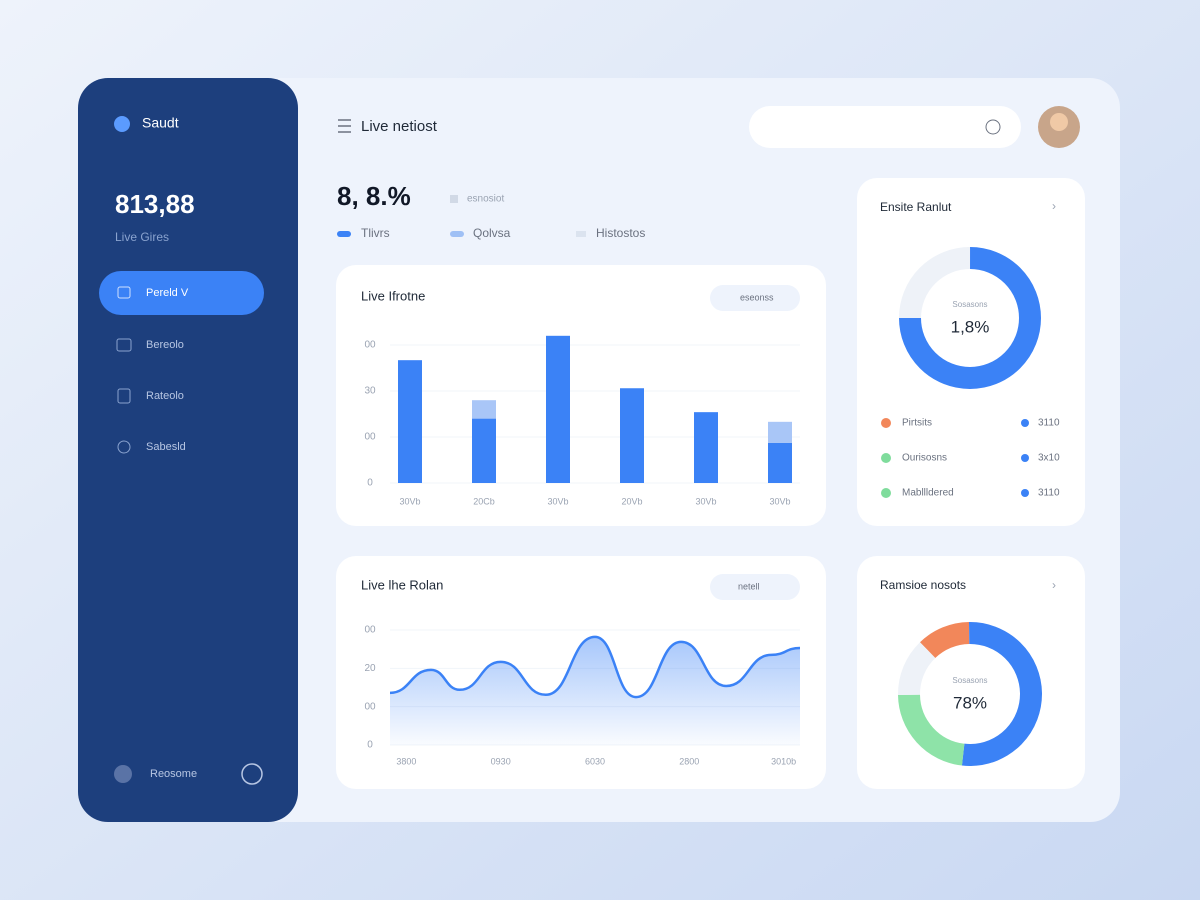 The width and height of the screenshot is (1200, 900). Describe the element at coordinates (165, 396) in the screenshot. I see `nav-item: Rateolo` at that location.